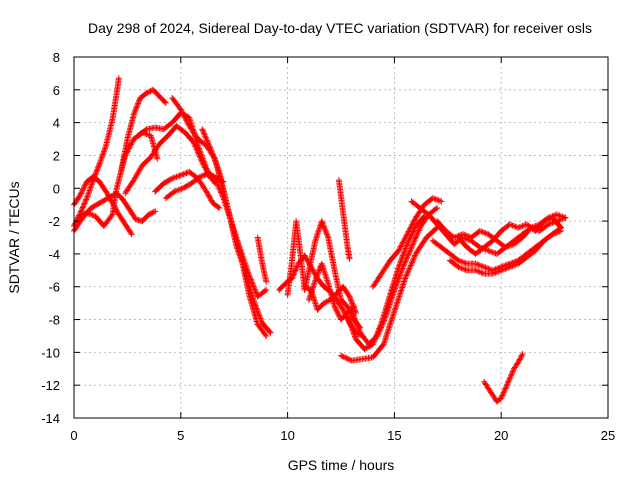 The height and width of the screenshot is (480, 640). I want to click on series-25-markers, so click(505, 252).